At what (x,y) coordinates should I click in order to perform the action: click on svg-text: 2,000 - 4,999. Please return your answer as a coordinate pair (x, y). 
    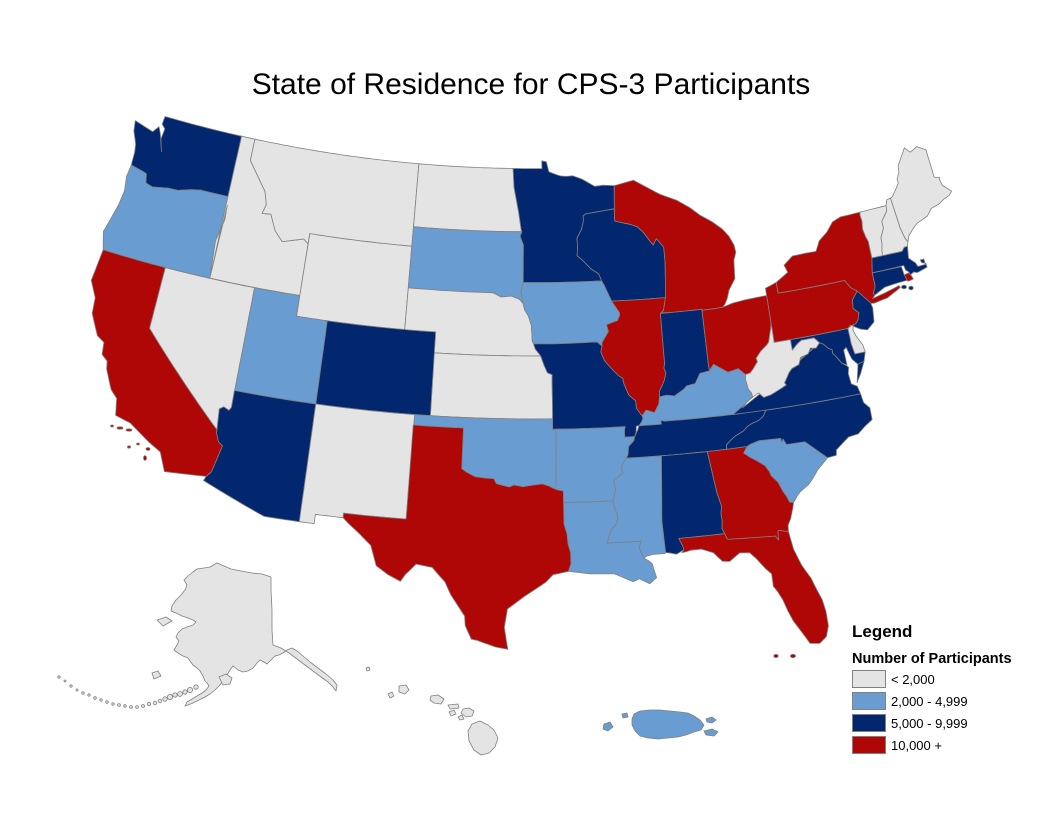
    Looking at the image, I should click on (929, 701).